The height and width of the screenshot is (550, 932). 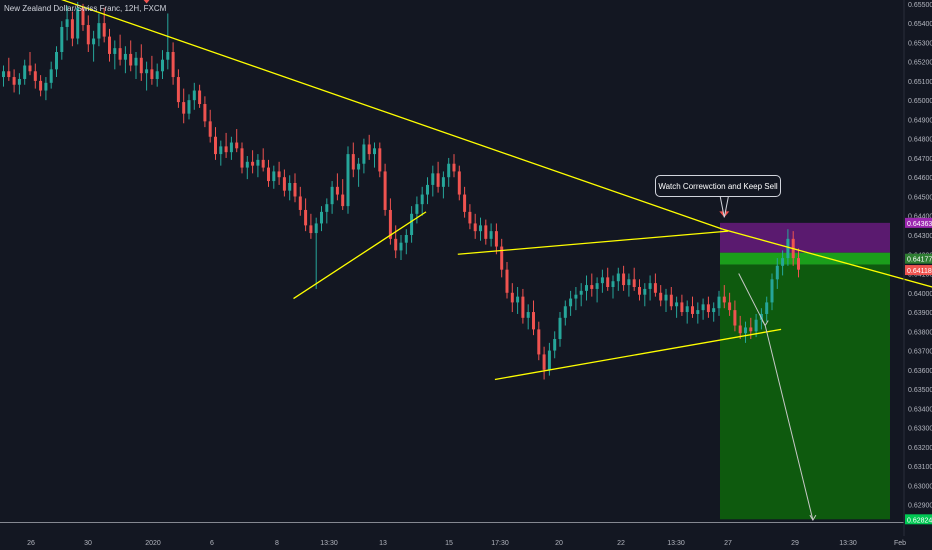 I want to click on y-tick-label: 0.63200, so click(x=920, y=448).